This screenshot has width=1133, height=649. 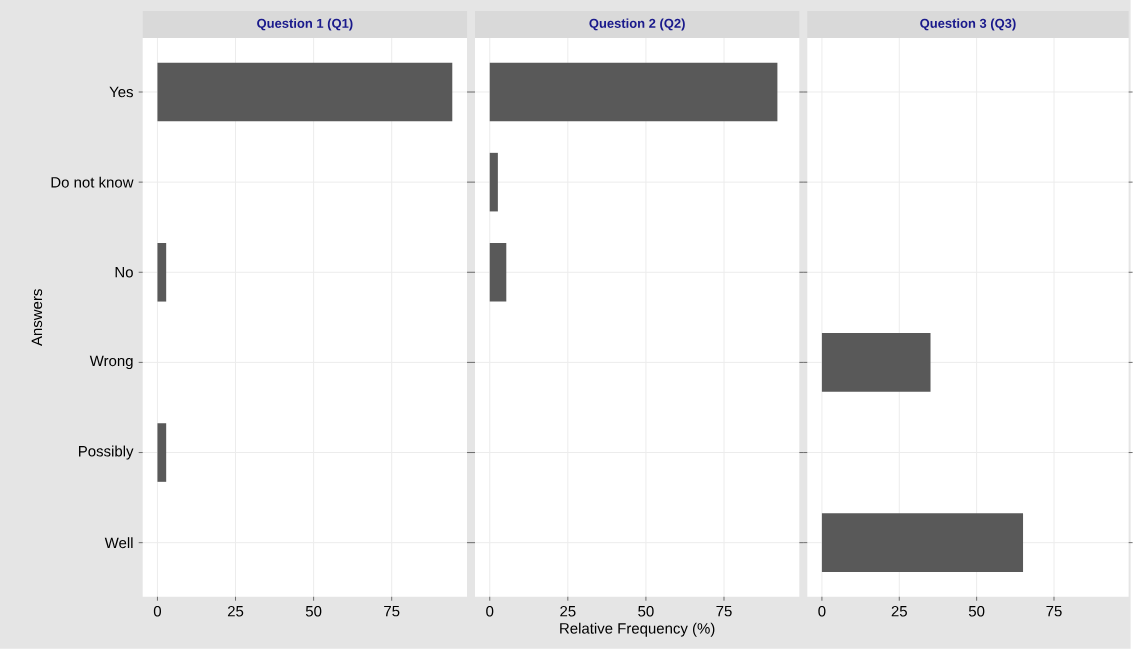 What do you see at coordinates (111, 362) in the screenshot?
I see `y-tick-label: Wrong` at bounding box center [111, 362].